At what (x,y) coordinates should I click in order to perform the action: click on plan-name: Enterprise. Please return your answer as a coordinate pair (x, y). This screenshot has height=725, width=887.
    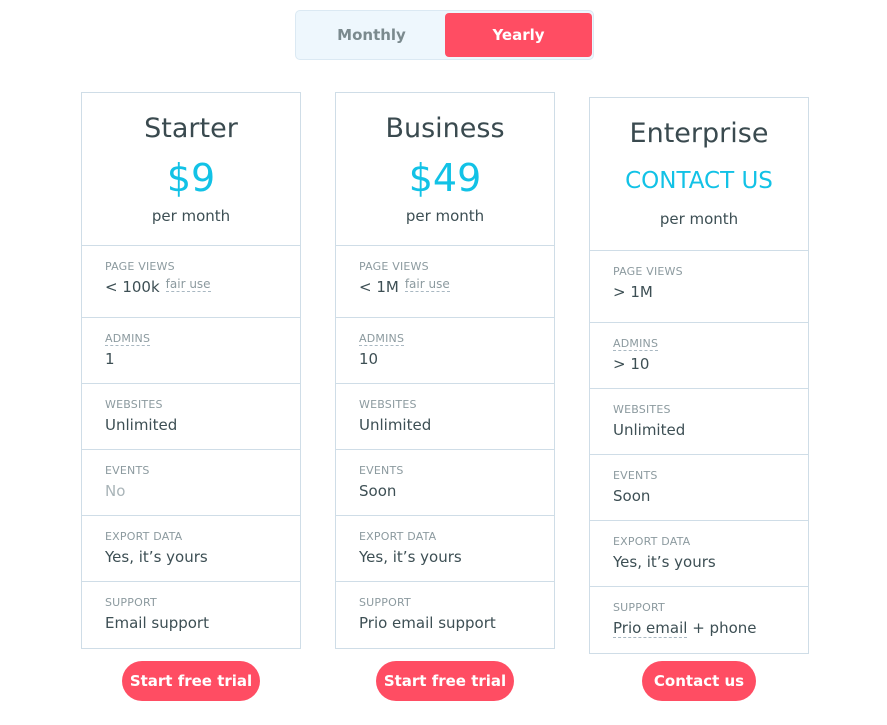
    Looking at the image, I should click on (699, 133).